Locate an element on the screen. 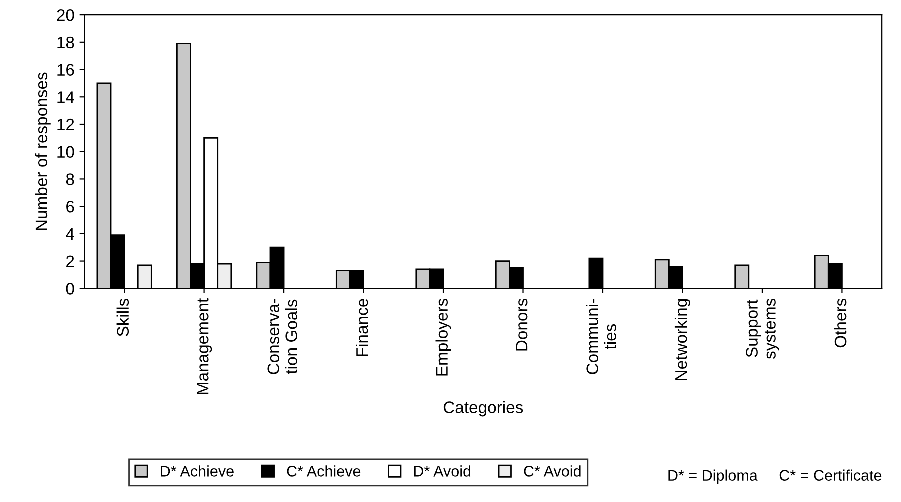 The image size is (901, 502). y-tick-label: 6 is located at coordinates (70, 206).